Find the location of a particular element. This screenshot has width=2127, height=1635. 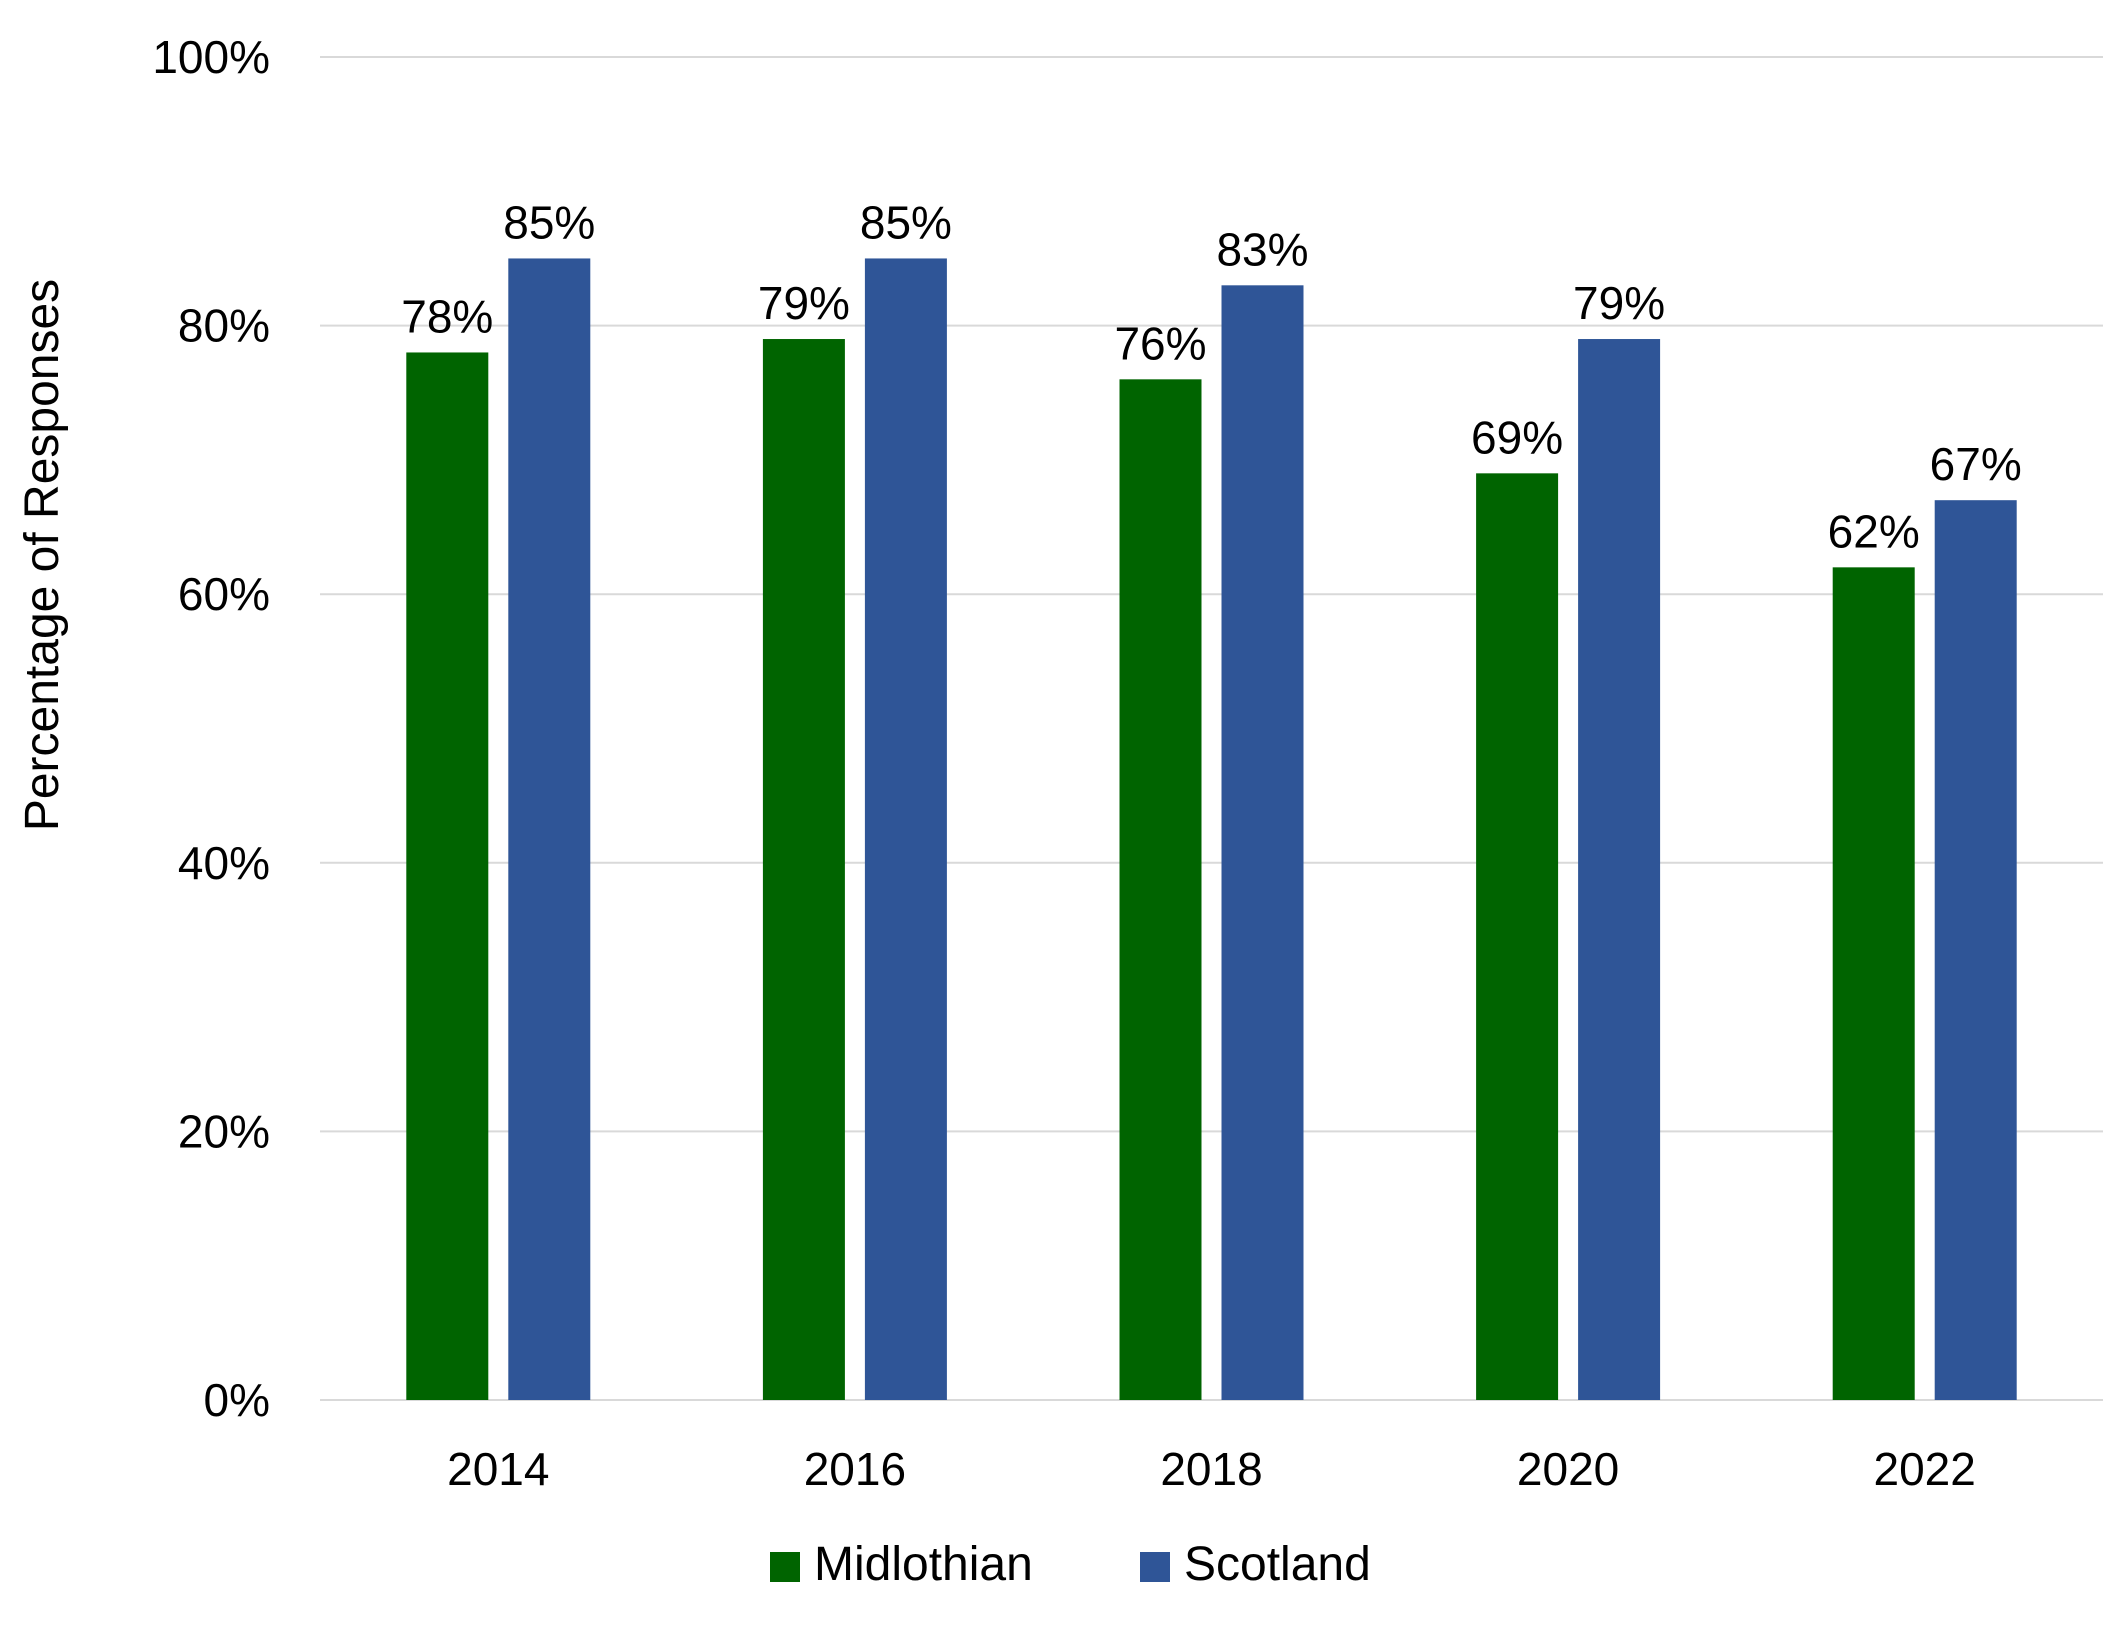

bar-scotland-2014 is located at coordinates (549, 829).